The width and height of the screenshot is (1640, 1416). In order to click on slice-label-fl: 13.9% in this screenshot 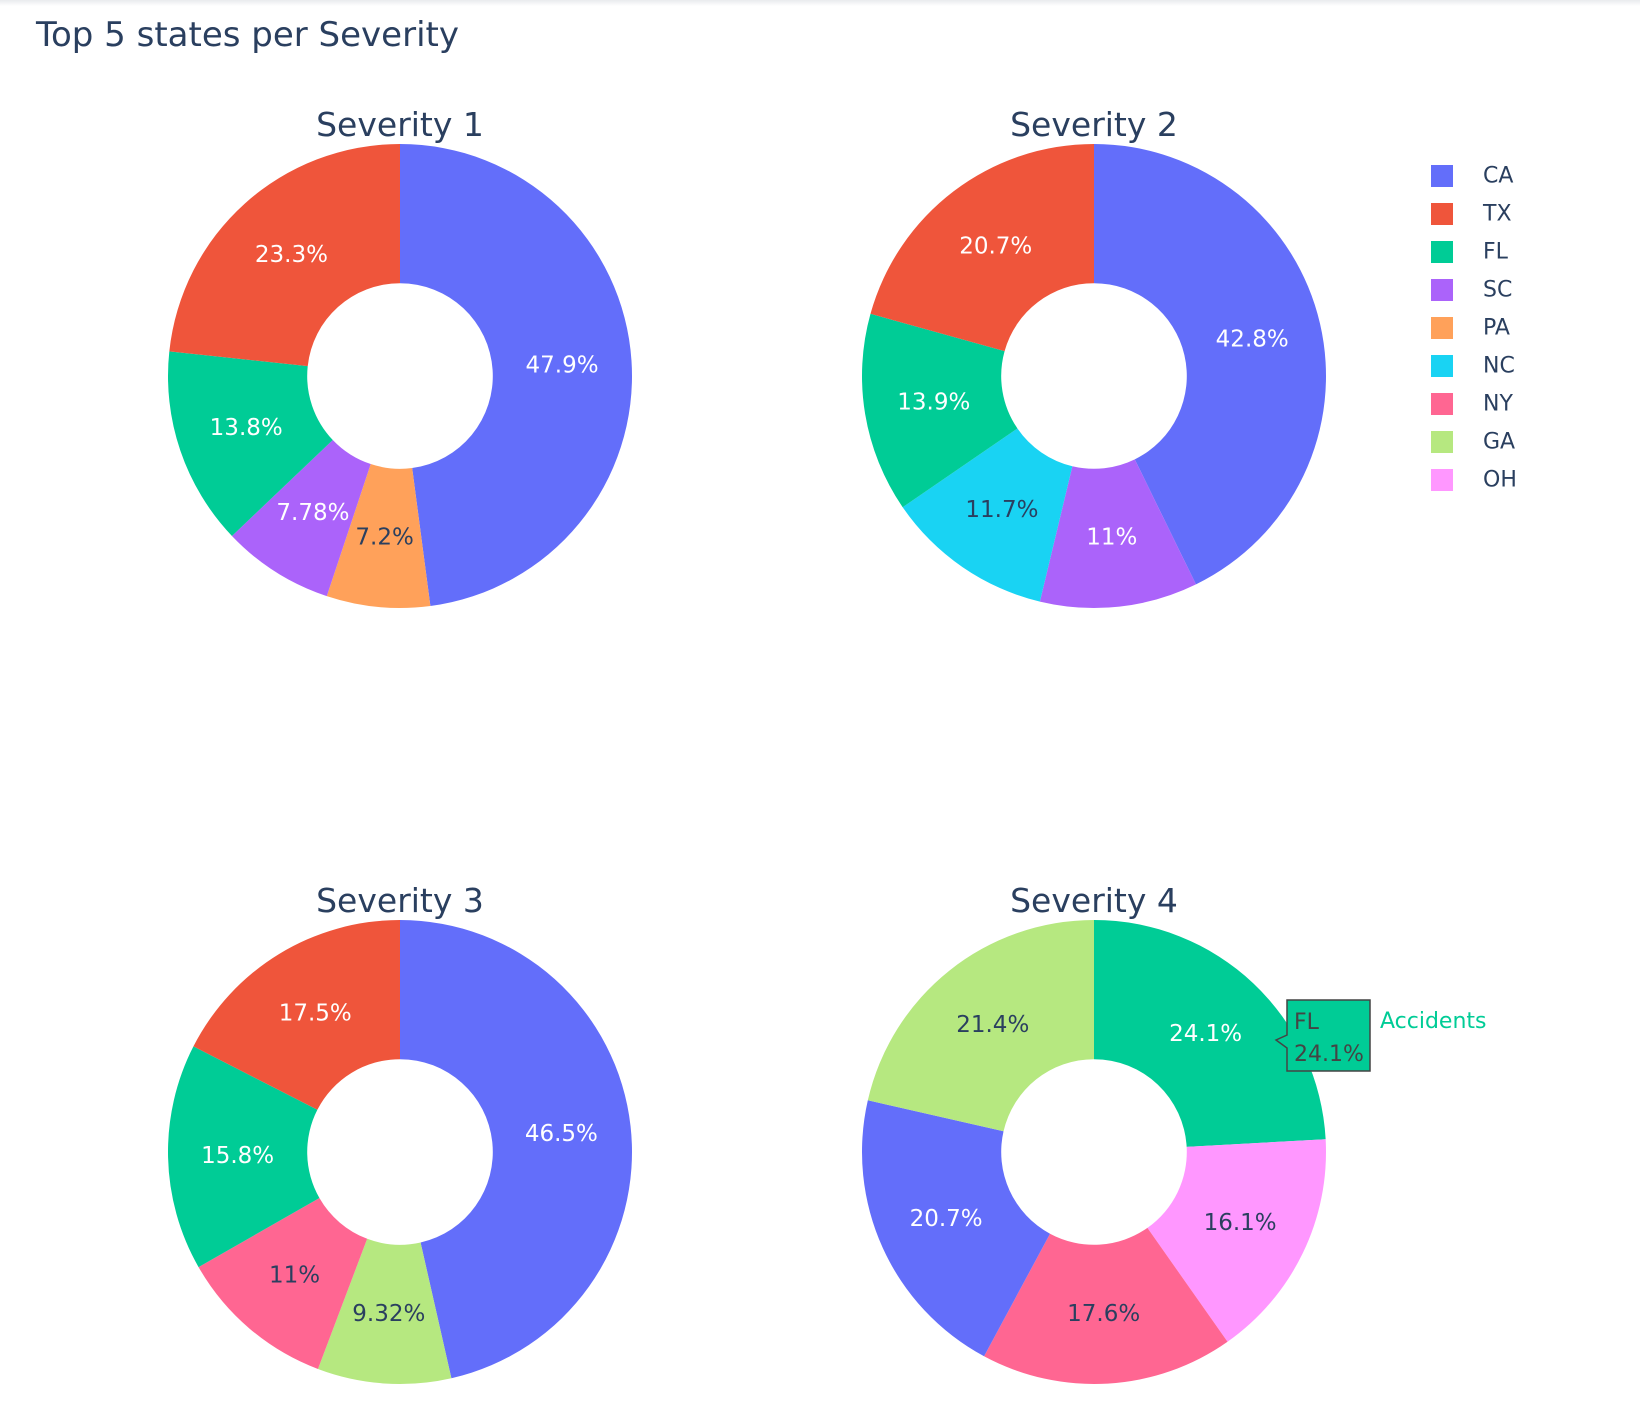, I will do `click(933, 403)`.